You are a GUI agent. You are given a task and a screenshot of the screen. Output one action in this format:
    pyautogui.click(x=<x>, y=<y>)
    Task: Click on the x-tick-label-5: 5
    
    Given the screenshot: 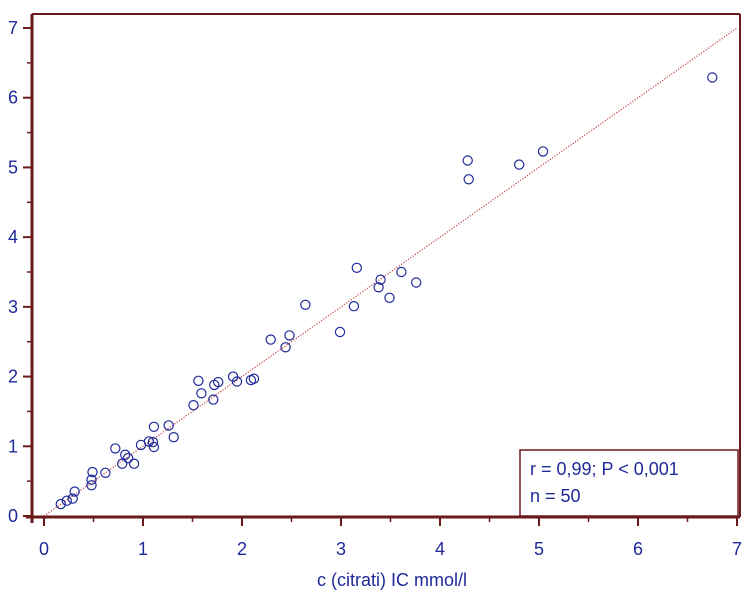 What is the action you would take?
    pyautogui.click(x=539, y=549)
    